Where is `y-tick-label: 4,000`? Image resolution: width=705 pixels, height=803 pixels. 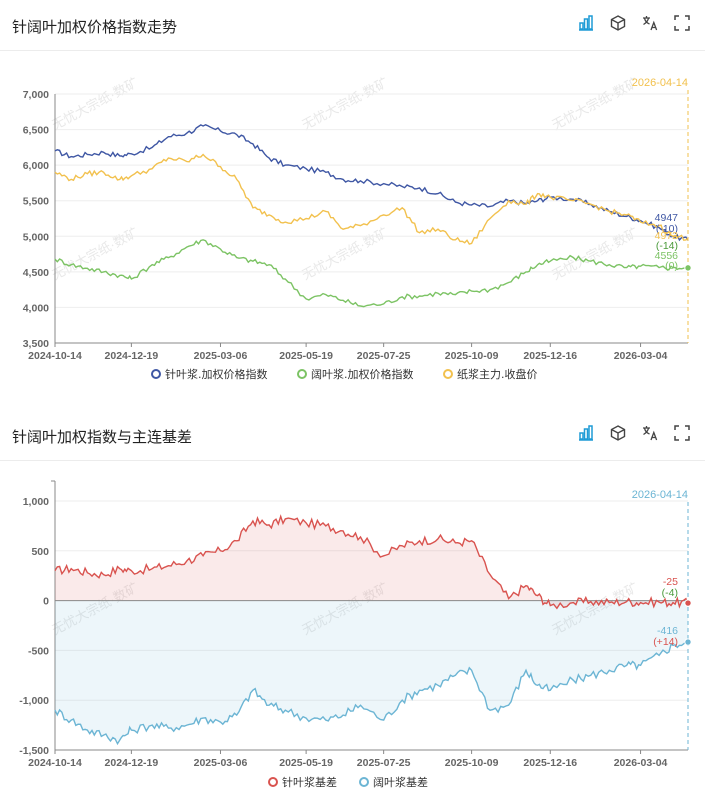 y-tick-label: 4,000 is located at coordinates (36, 308).